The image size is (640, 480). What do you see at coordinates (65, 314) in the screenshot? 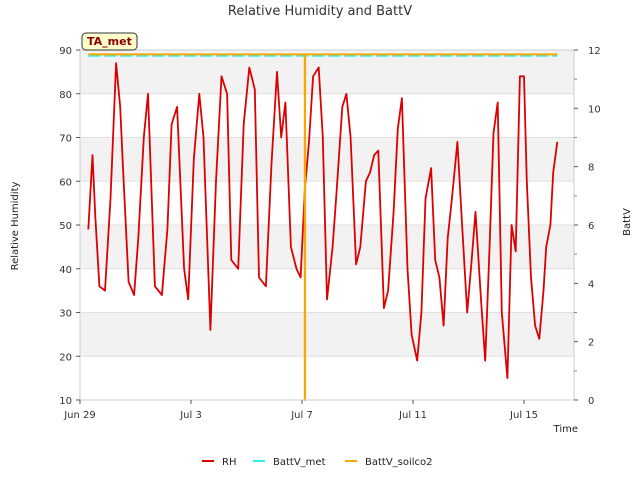
I see `y-left-tick-label: 30` at bounding box center [65, 314].